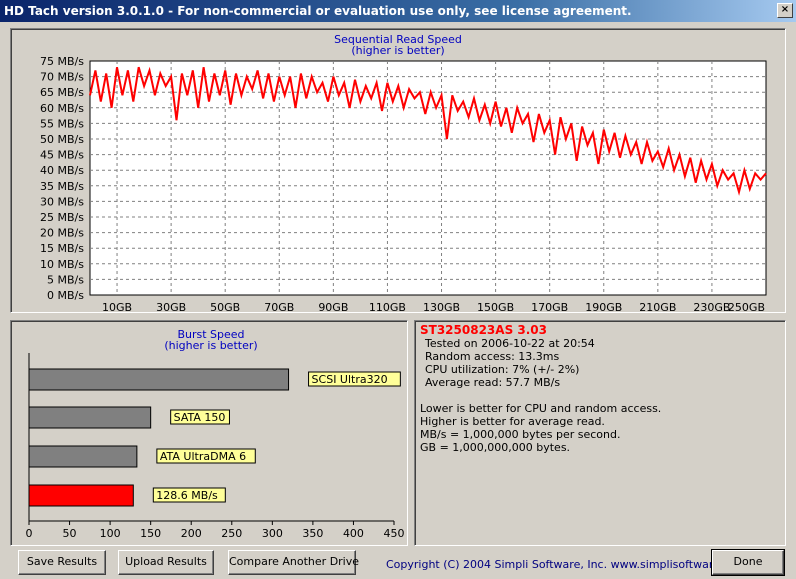  I want to click on chart-subtitle: (higher is better), so click(397, 50).